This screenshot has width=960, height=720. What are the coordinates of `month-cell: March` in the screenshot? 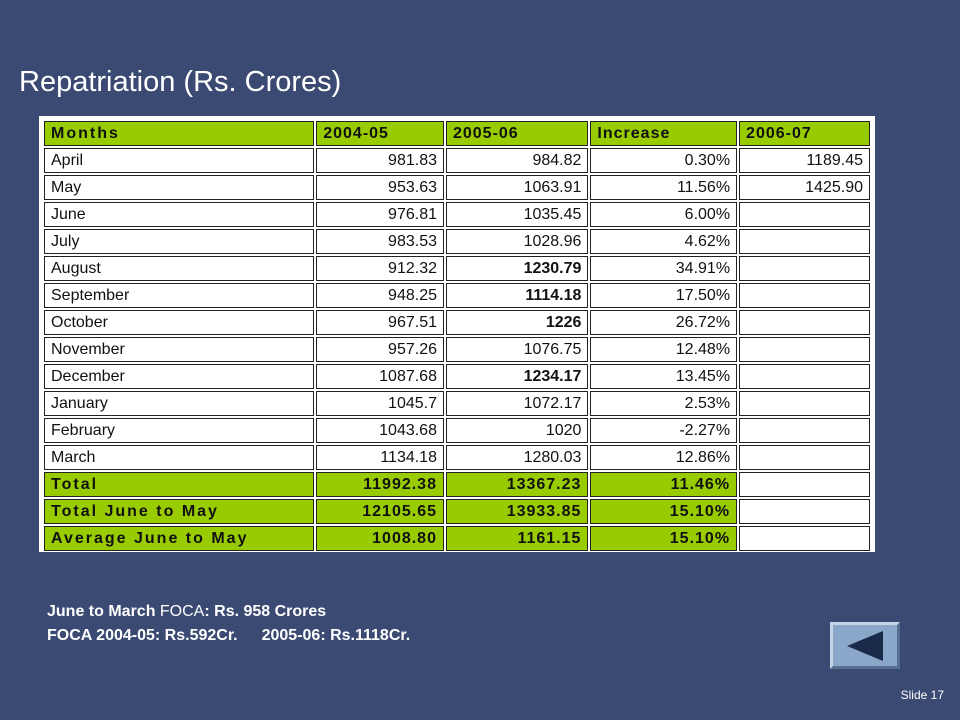 It's located at (179, 457).